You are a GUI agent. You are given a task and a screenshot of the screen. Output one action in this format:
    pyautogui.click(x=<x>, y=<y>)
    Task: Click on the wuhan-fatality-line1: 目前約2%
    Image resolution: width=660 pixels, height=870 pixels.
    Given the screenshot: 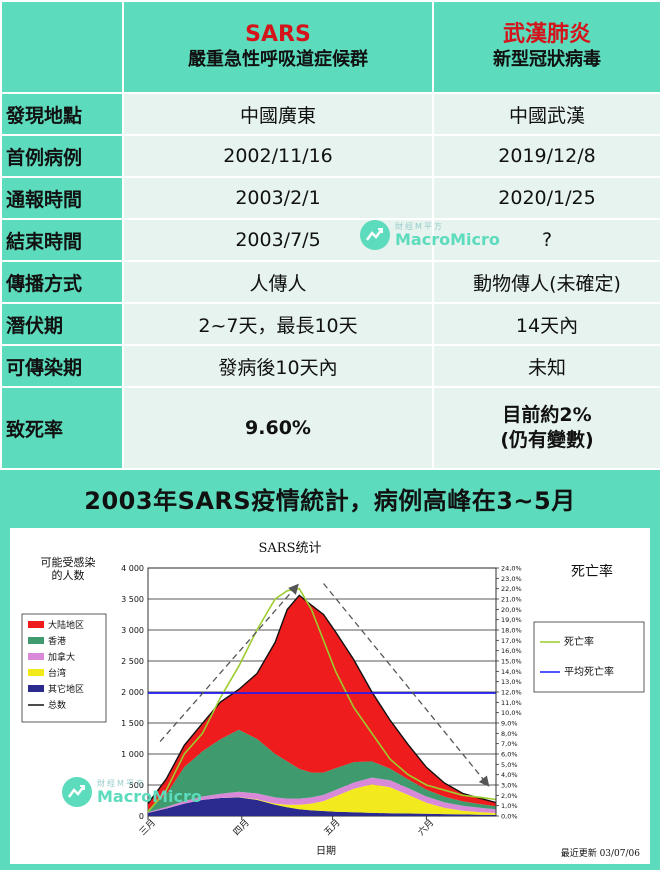 What is the action you would take?
    pyautogui.click(x=547, y=415)
    